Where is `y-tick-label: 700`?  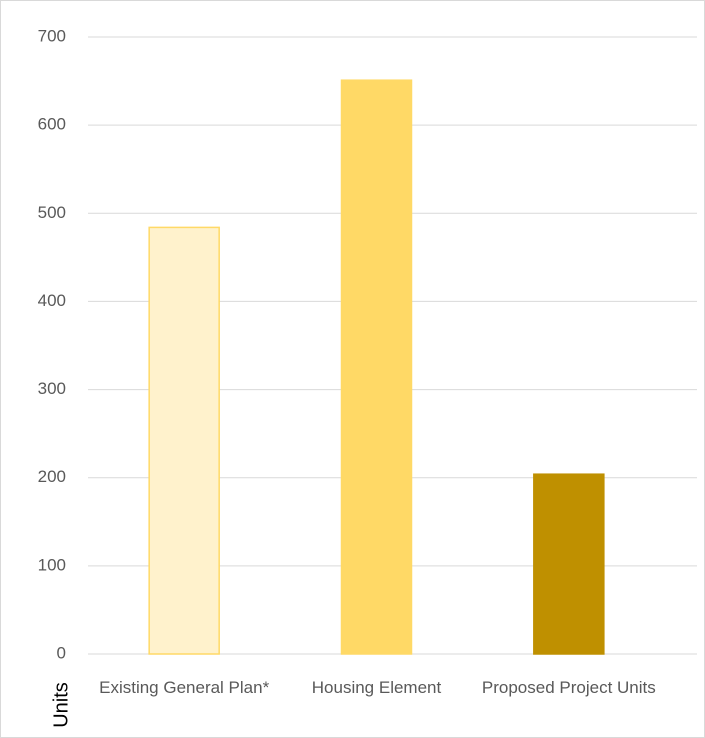 y-tick-label: 700 is located at coordinates (52, 35).